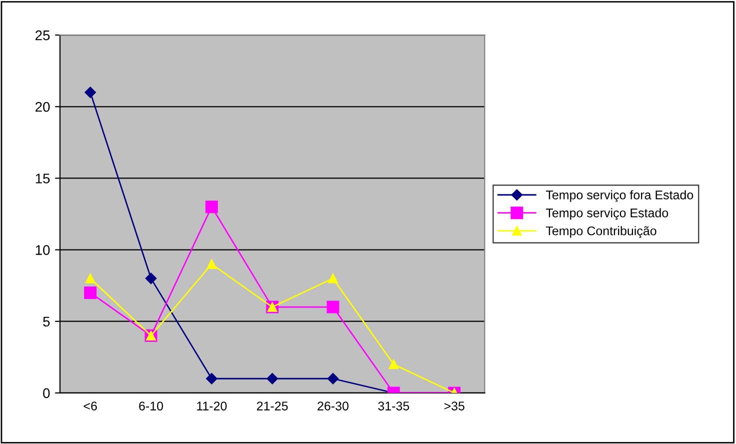 This screenshot has width=736, height=444. What do you see at coordinates (601, 232) in the screenshot?
I see `legend-label: Tempo Contribuição` at bounding box center [601, 232].